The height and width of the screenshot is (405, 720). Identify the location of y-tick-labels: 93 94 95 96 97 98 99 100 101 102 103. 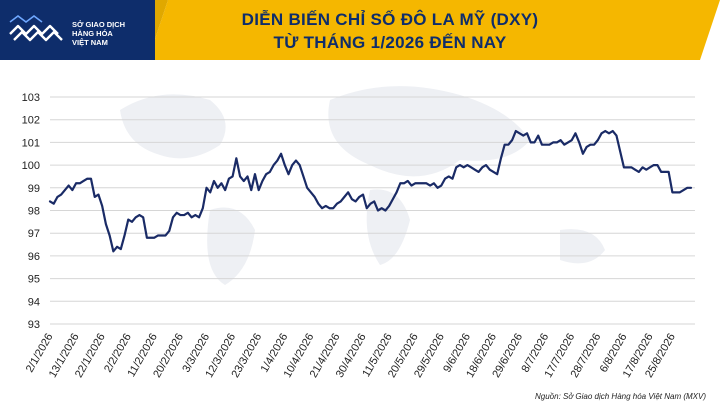
(31, 211).